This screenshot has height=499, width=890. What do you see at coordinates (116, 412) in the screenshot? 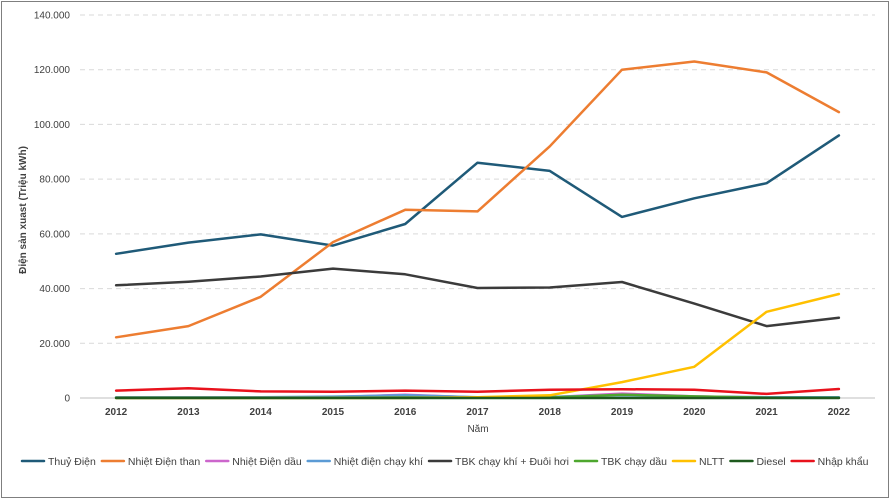
I see `x-tick-label: 2012` at bounding box center [116, 412].